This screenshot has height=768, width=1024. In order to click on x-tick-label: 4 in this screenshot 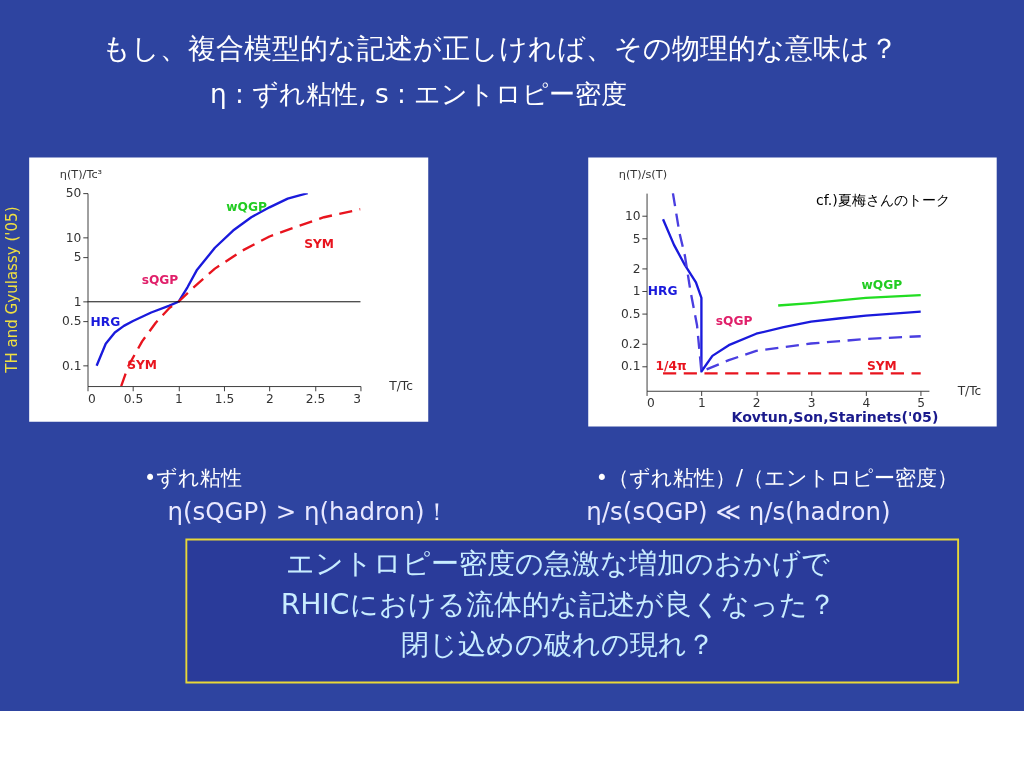, I will do `click(866, 403)`.